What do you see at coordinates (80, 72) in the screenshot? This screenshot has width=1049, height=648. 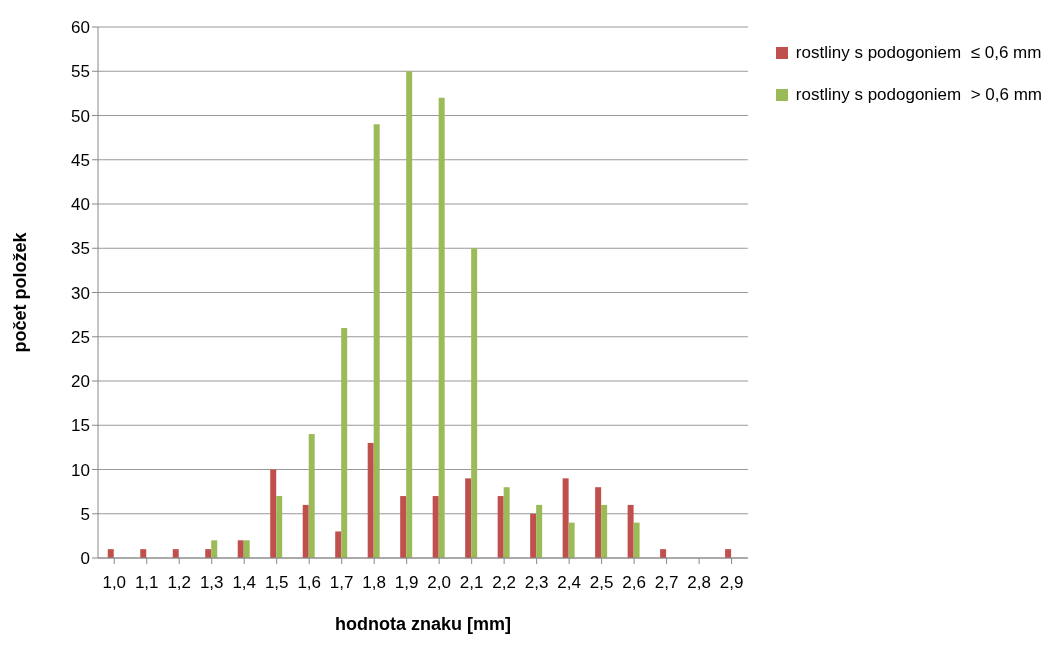 I see `y-tick-label: 55` at bounding box center [80, 72].